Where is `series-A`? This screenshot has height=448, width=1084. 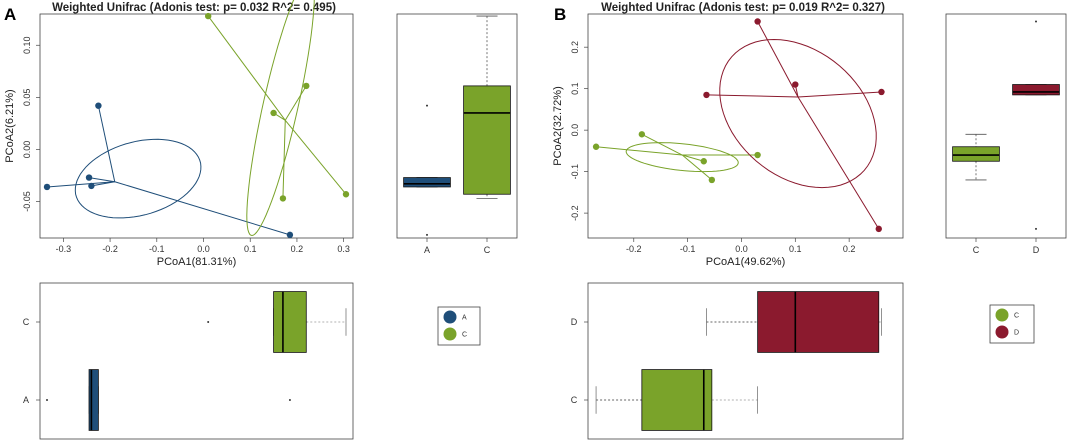 series-A is located at coordinates (168, 170).